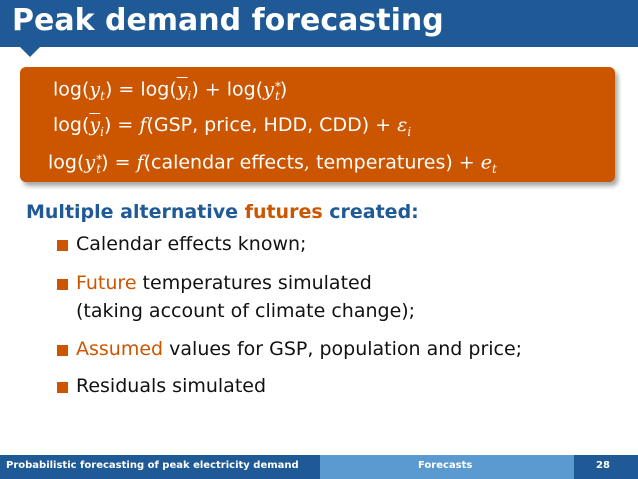 This screenshot has width=638, height=479. I want to click on eq1-plus: +, so click(212, 89).